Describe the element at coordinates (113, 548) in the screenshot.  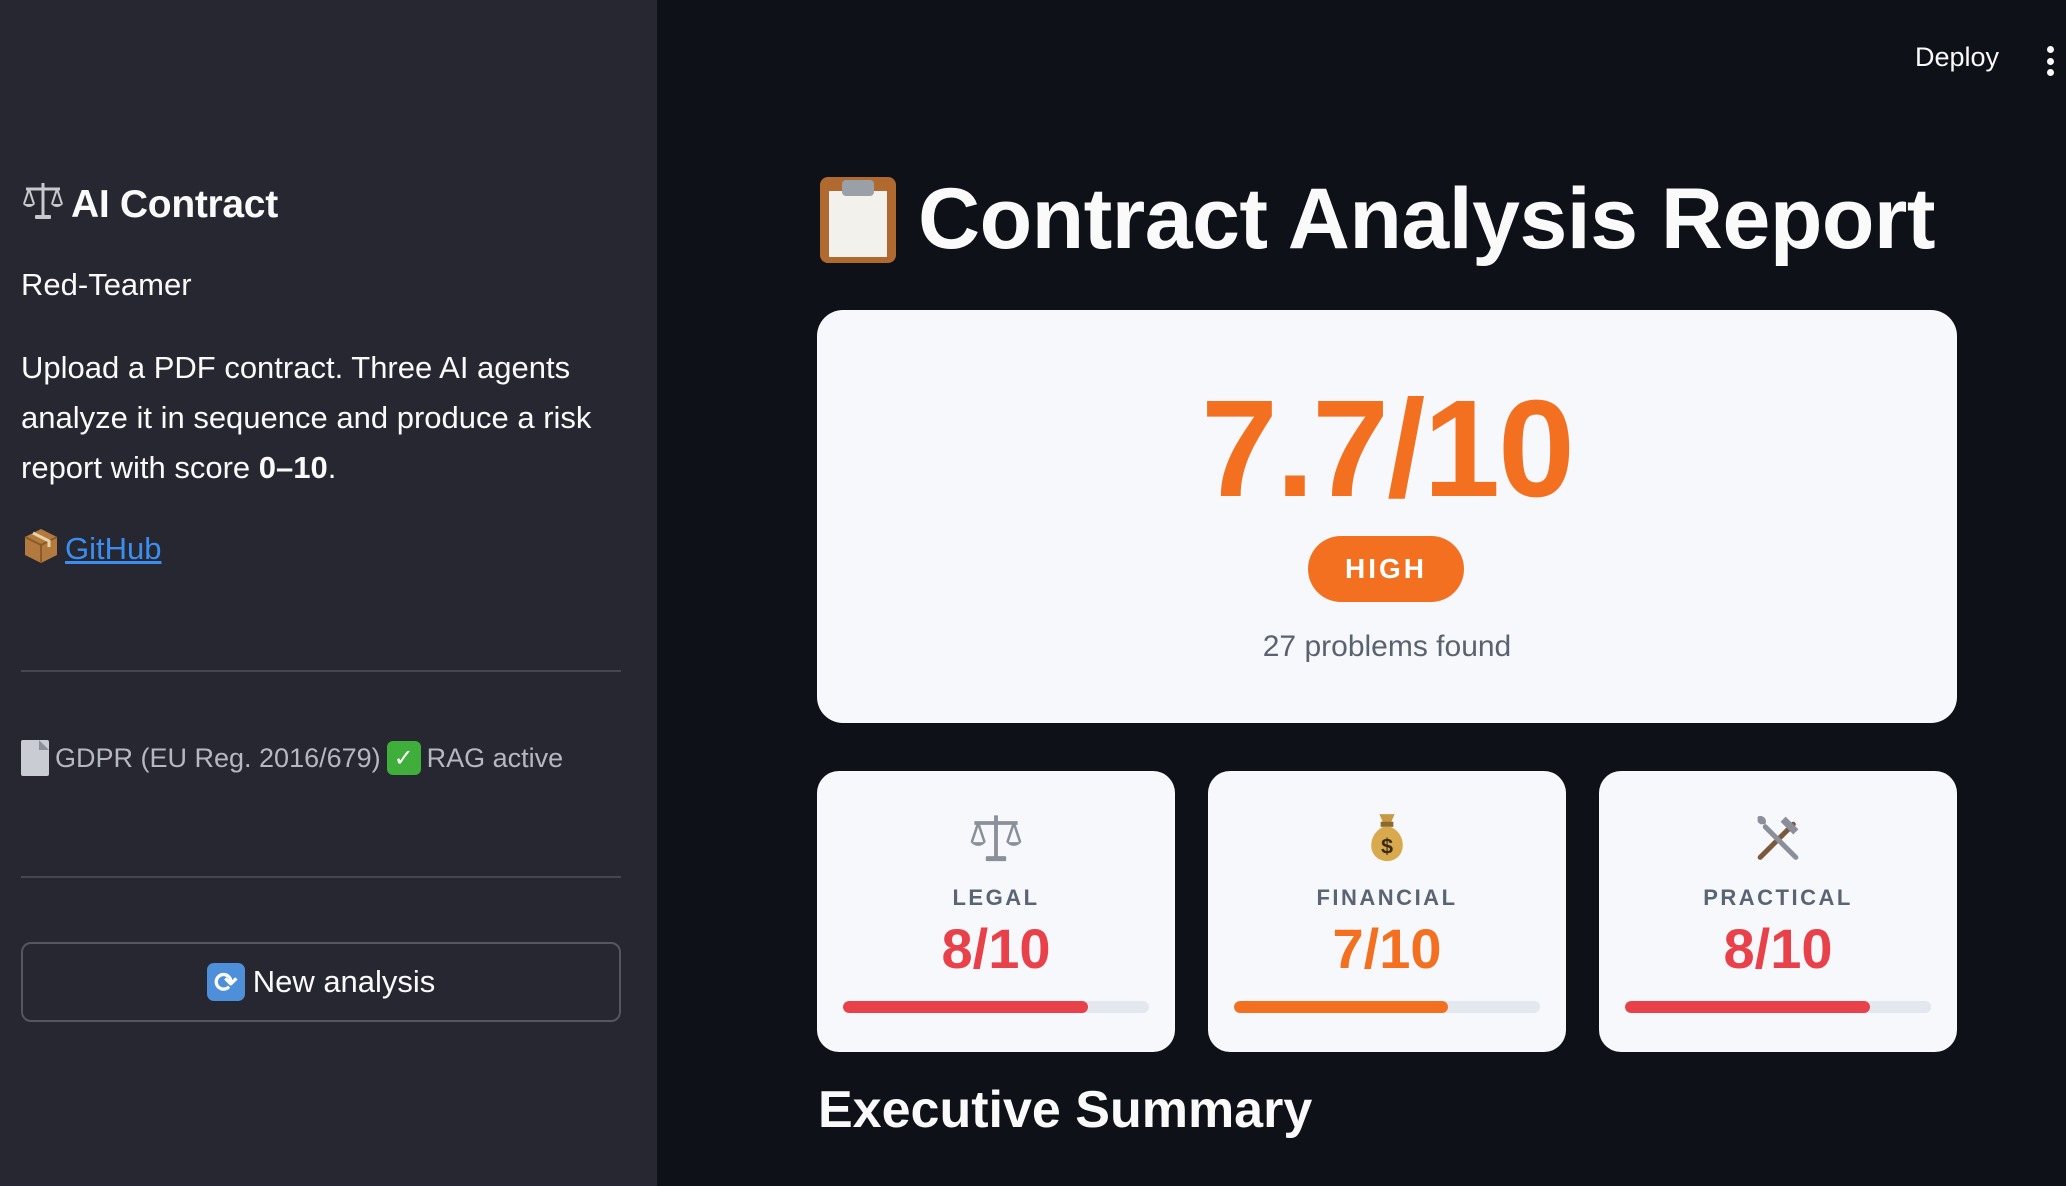
I see `github-link: GitHub` at that location.